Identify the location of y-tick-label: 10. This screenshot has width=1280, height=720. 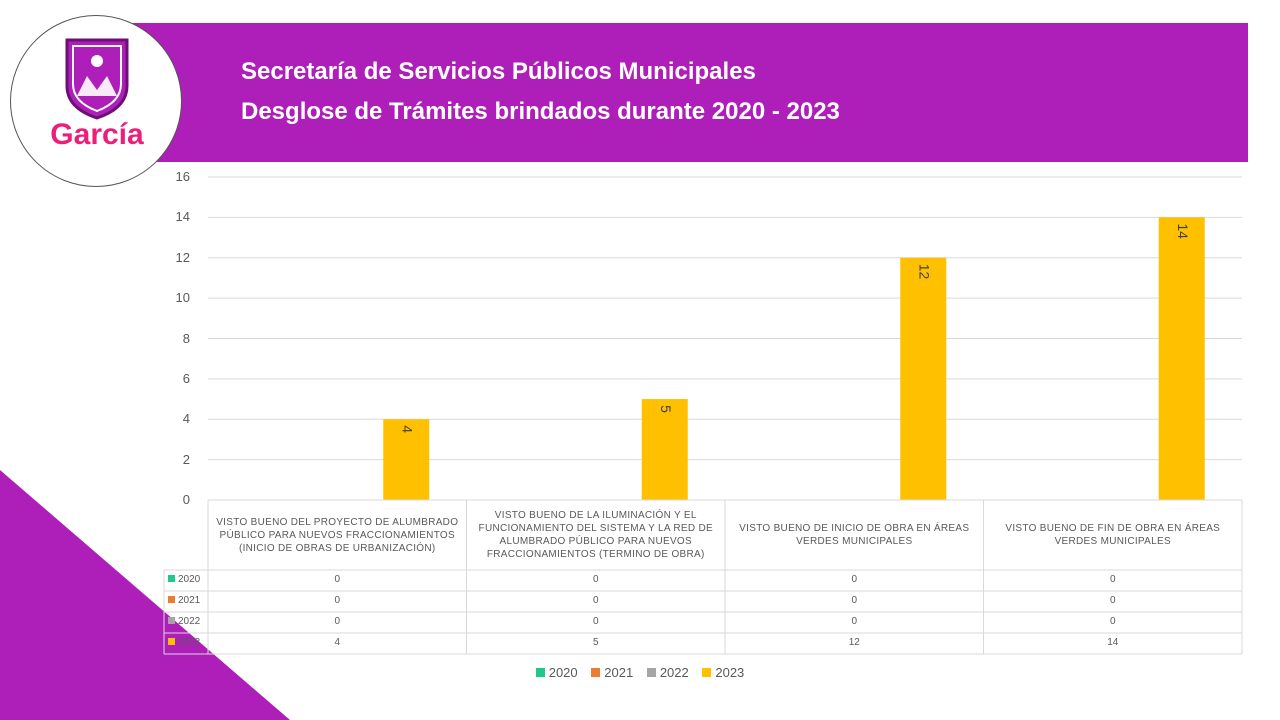
(182, 298).